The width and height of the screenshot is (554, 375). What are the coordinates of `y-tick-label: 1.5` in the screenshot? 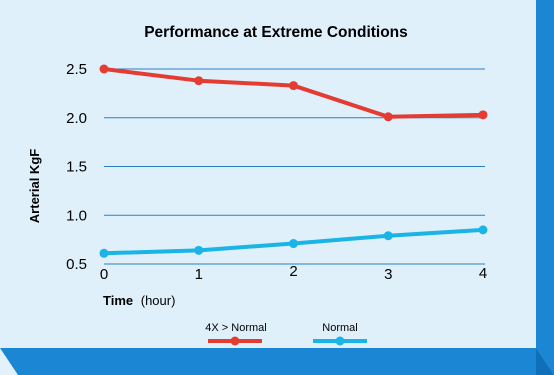 It's located at (76, 167).